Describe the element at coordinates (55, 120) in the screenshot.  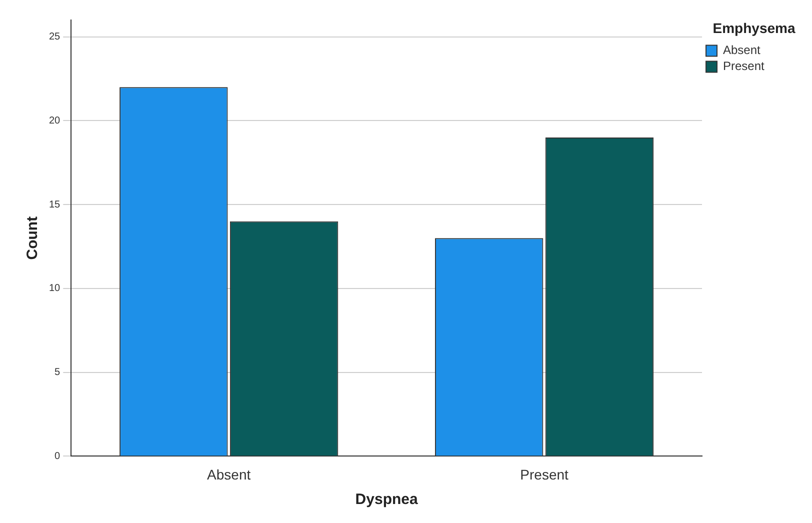
I see `y-tick-label: 20` at that location.